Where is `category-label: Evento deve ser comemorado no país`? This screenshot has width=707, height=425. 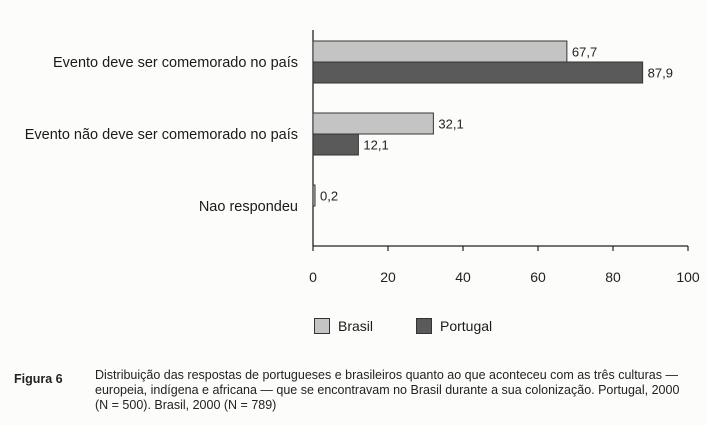
category-label: Evento deve ser comemorado no país is located at coordinates (175, 63).